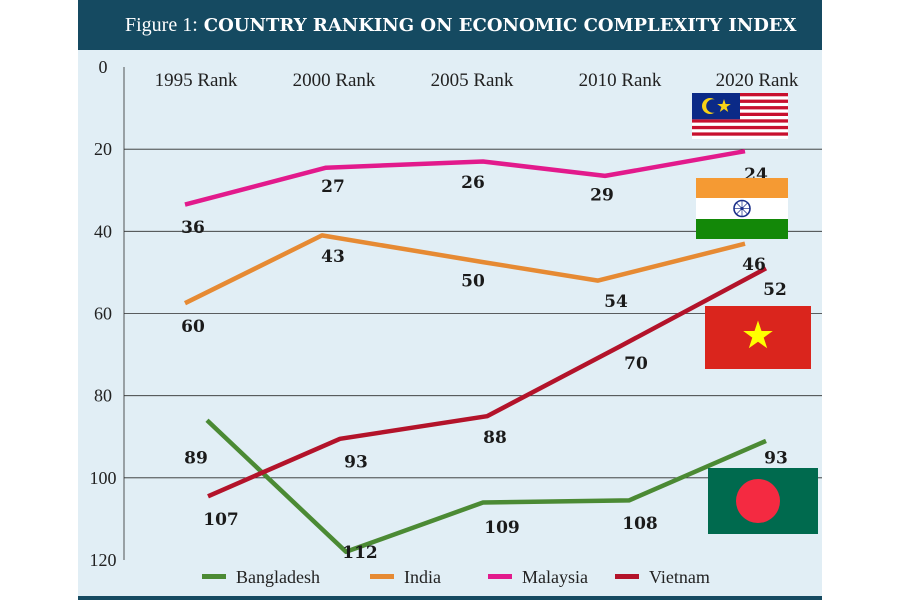 The width and height of the screenshot is (900, 600). I want to click on y-tick-label: 60, so click(103, 314).